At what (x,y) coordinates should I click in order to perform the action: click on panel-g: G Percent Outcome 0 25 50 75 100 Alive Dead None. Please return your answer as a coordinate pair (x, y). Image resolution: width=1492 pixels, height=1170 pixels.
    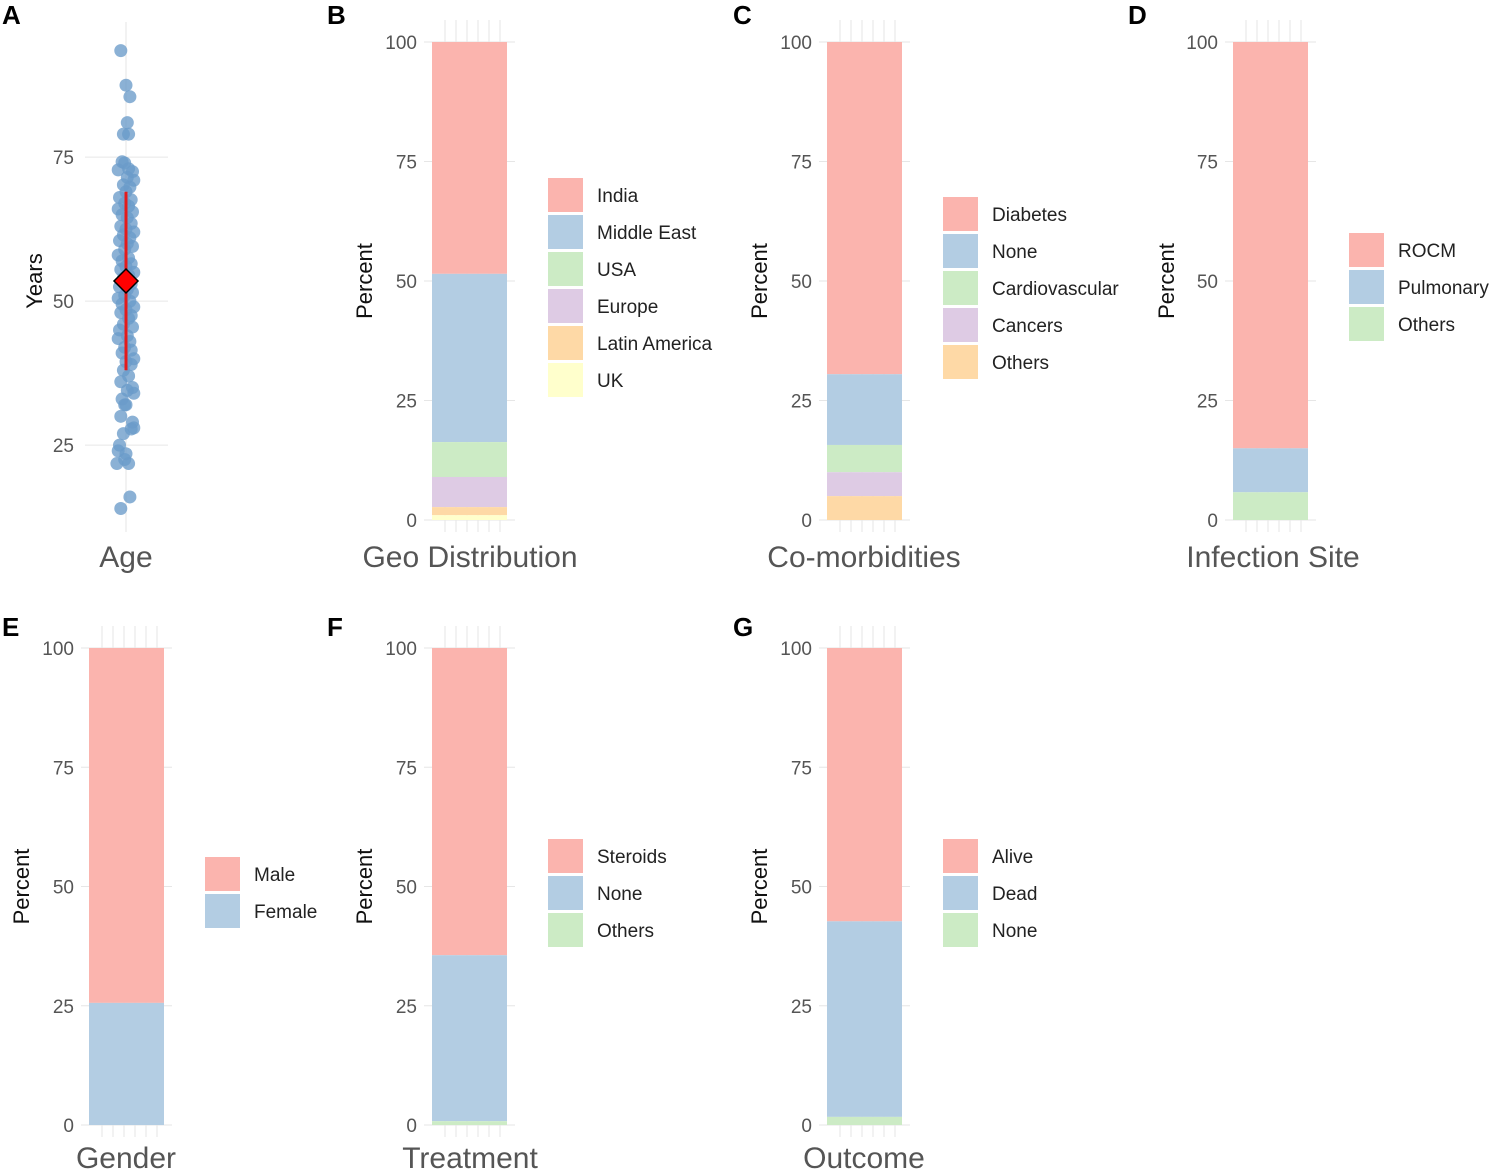
    Looking at the image, I should click on (885, 891).